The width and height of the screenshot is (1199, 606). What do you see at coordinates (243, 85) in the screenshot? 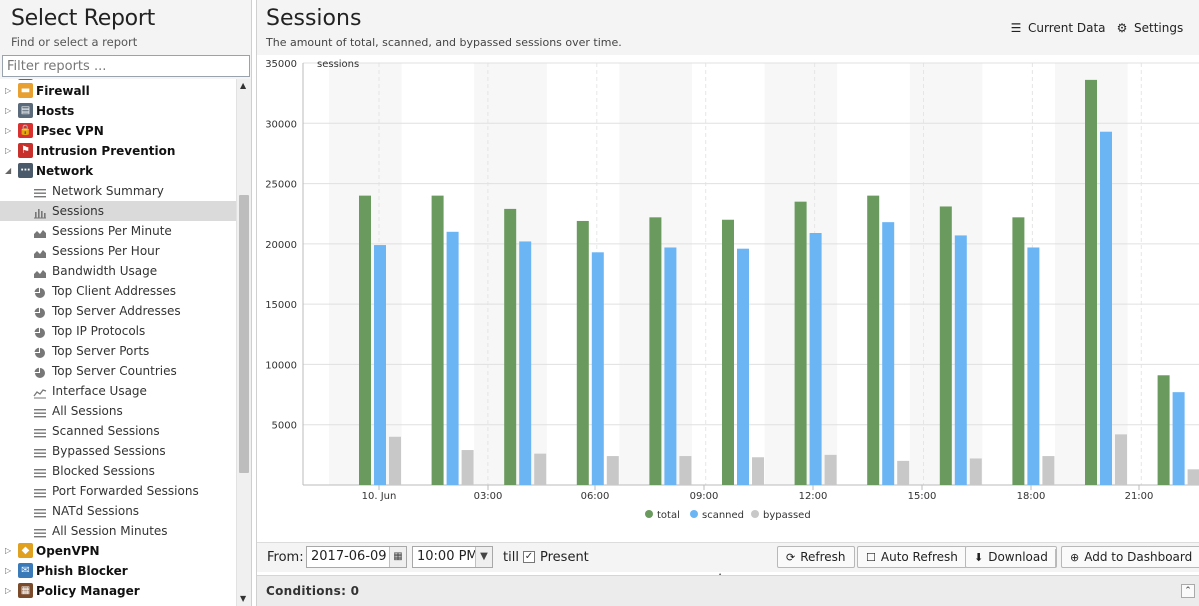
I see `scroll-up-icon: ▲` at bounding box center [243, 85].